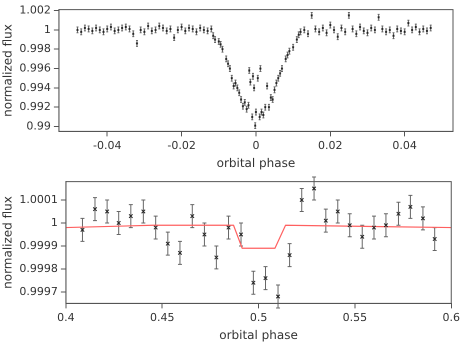 This screenshot has height=345, width=463. What do you see at coordinates (38, 291) in the screenshot?
I see `y-tick-label: 0.9997` at bounding box center [38, 291].